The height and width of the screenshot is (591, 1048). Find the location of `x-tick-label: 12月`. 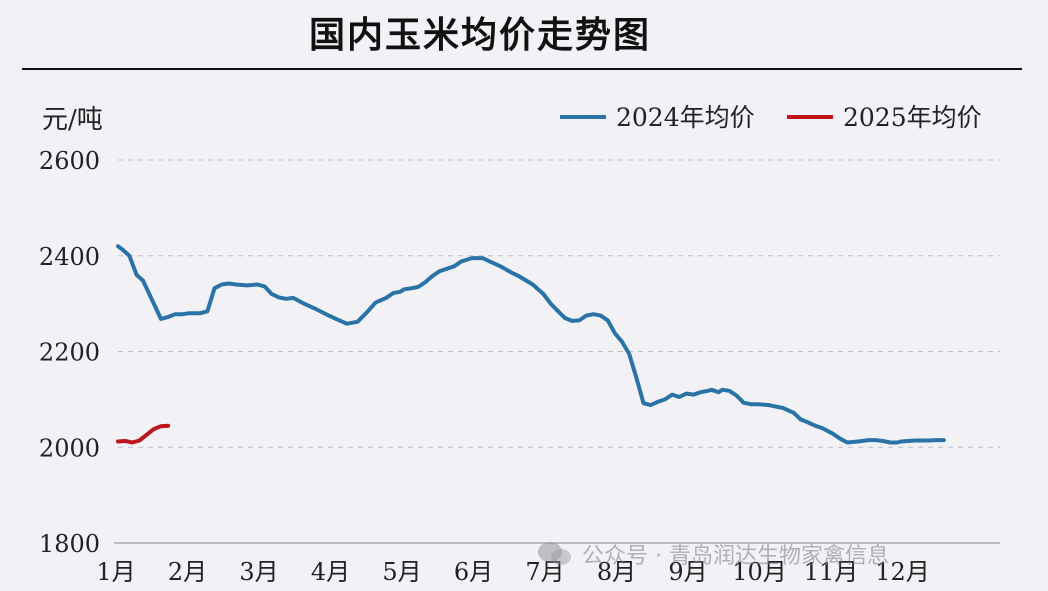

x-tick-label: 12月 is located at coordinates (902, 572).